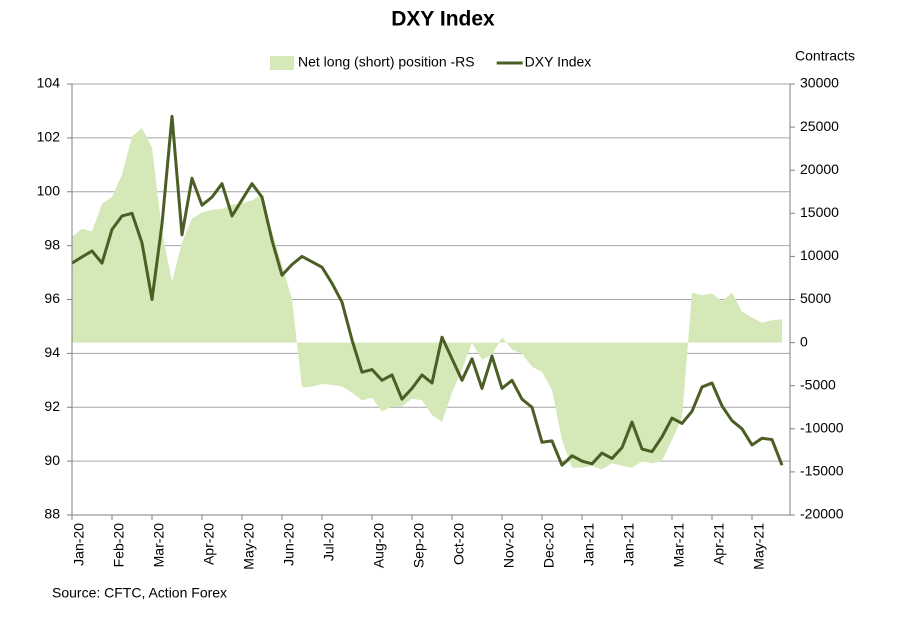 The image size is (901, 619). What do you see at coordinates (329, 542) in the screenshot?
I see `x-tick-label: Jul-20` at bounding box center [329, 542].